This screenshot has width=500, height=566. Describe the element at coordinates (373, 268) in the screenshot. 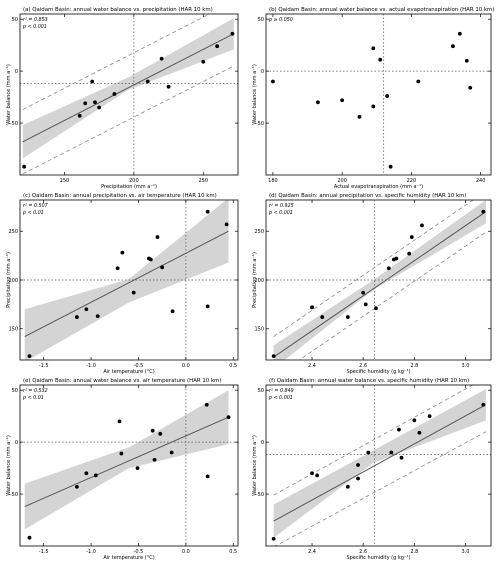

I see `prediction-upper-line` at that location.